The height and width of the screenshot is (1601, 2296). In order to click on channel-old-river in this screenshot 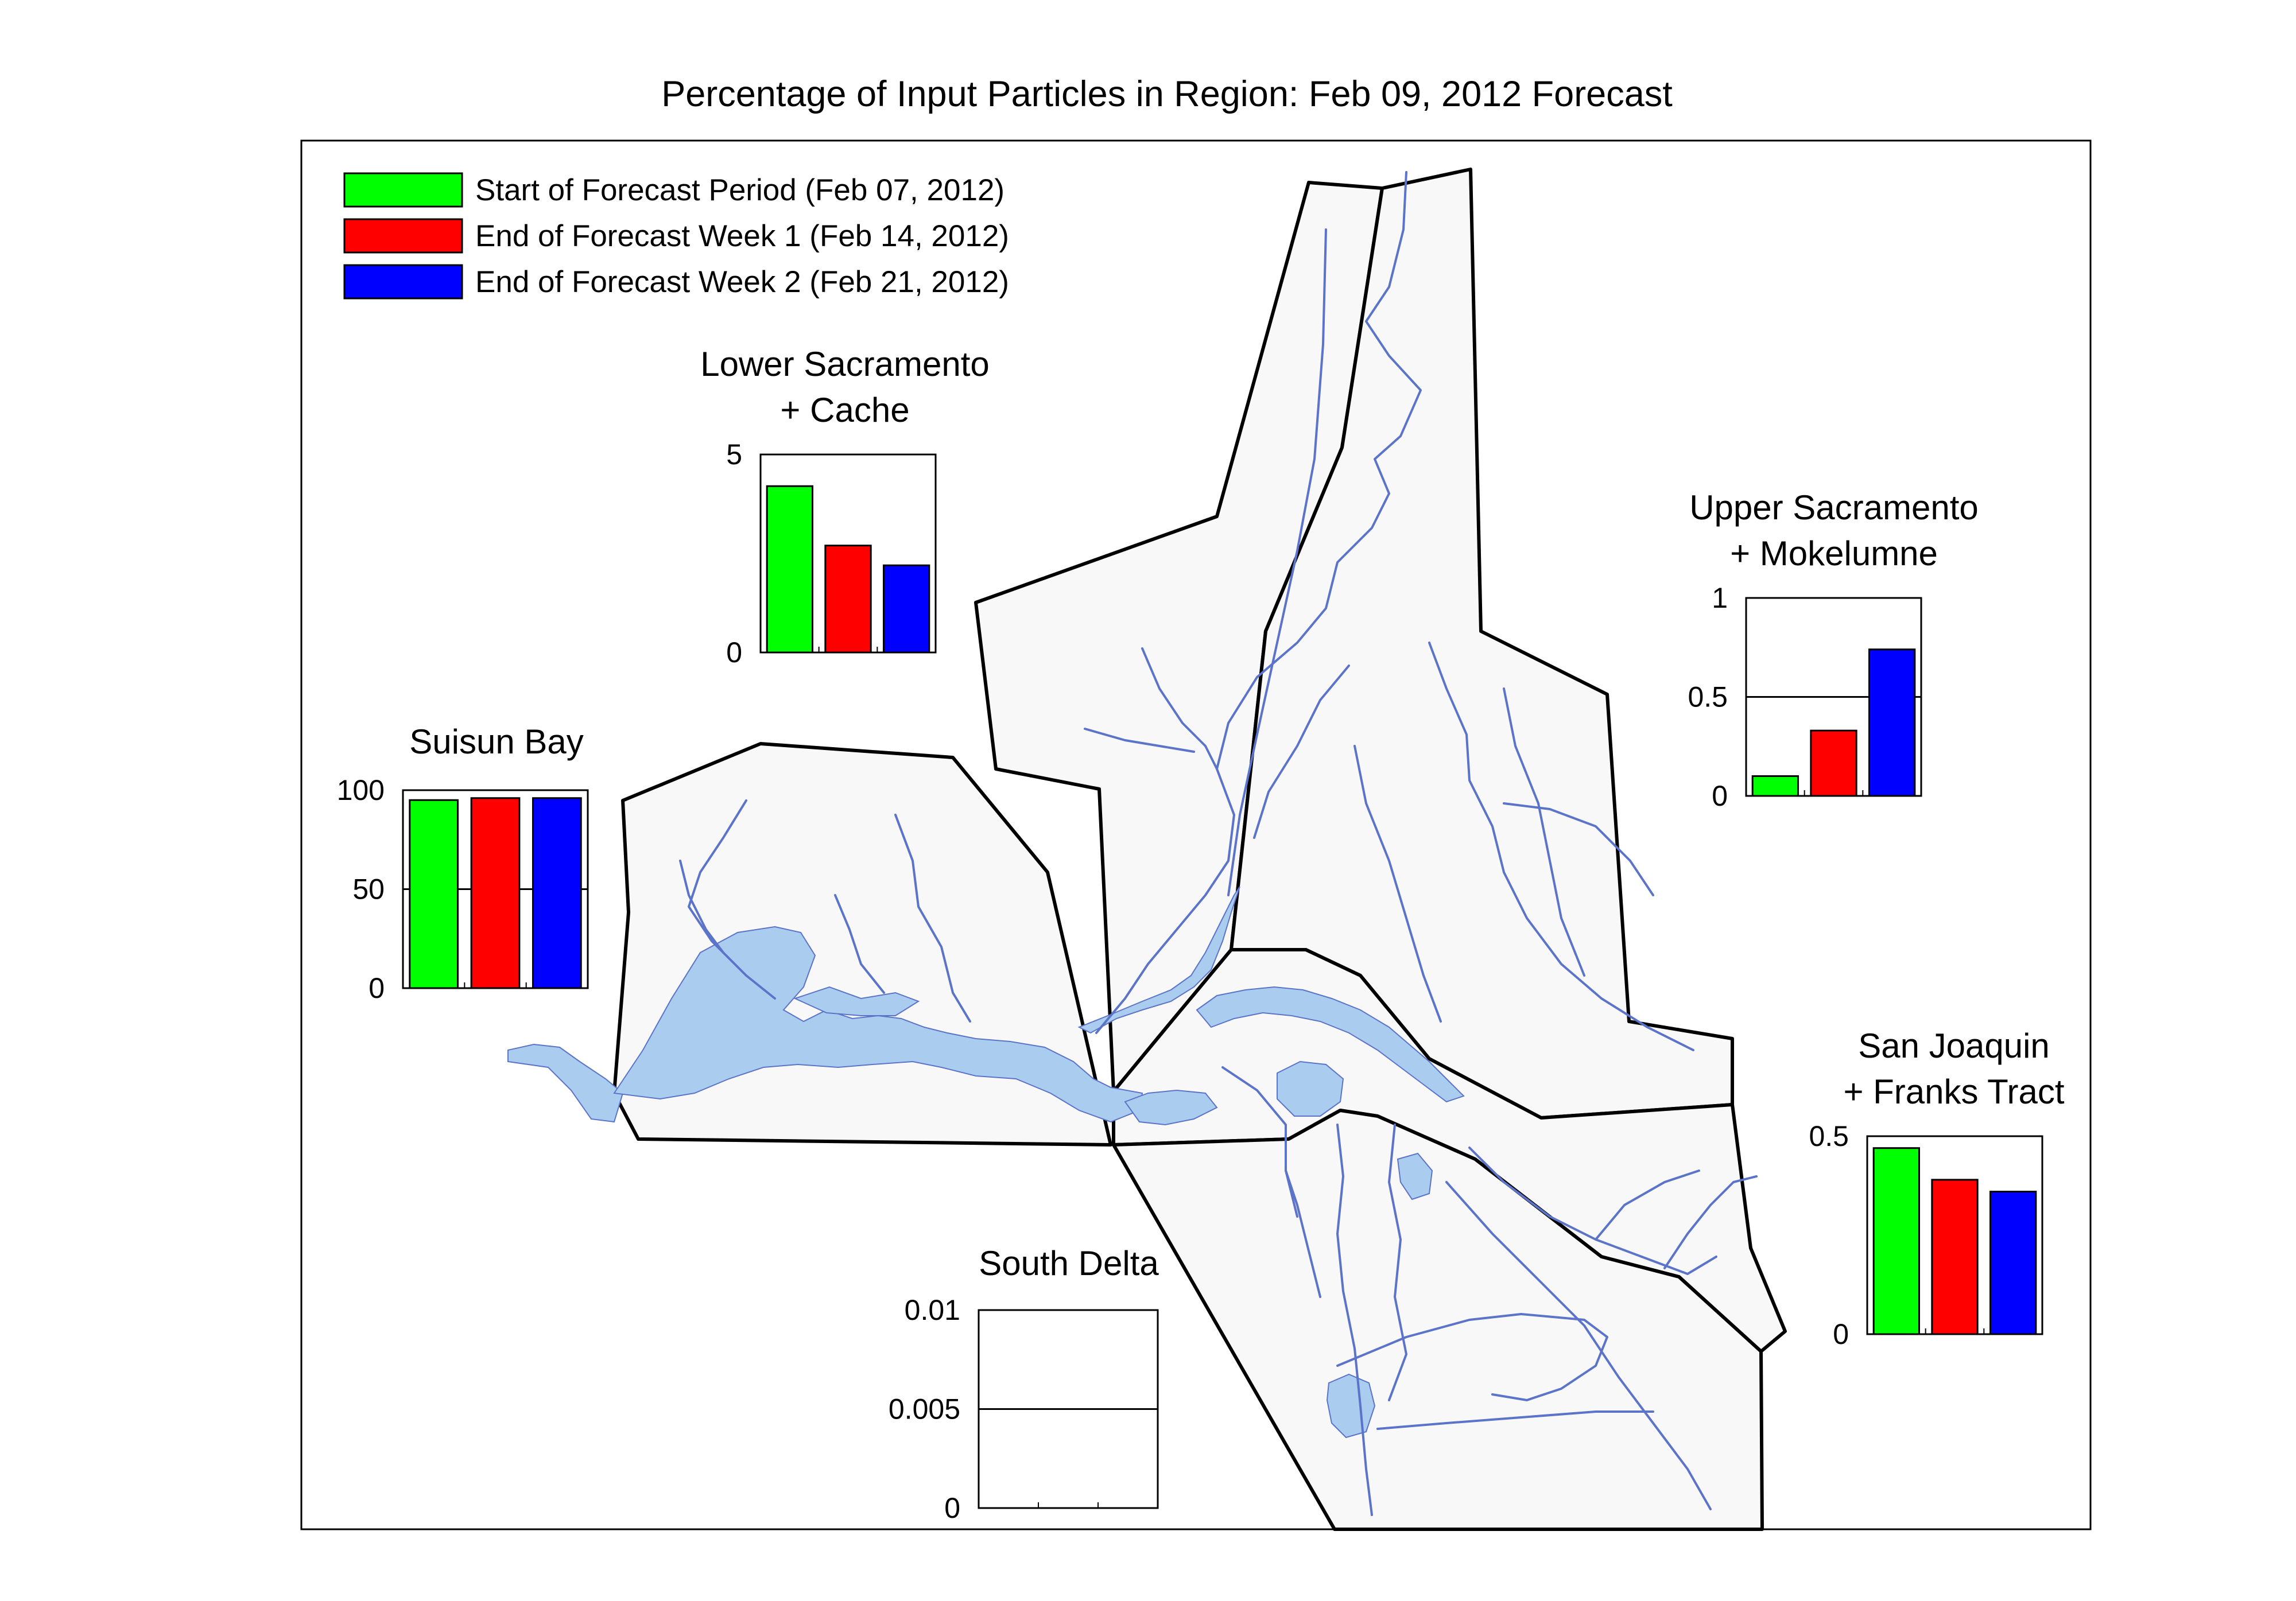, I will do `click(1354, 1320)`.